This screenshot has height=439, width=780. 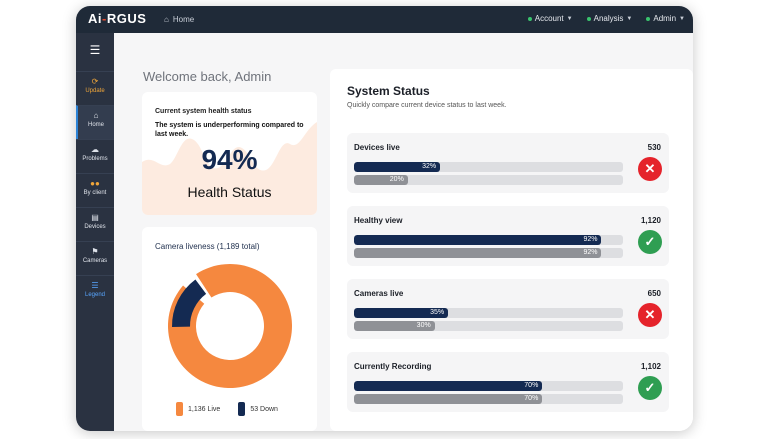 I want to click on sidebar-item-legend: ☰ Legend, so click(x=95, y=292).